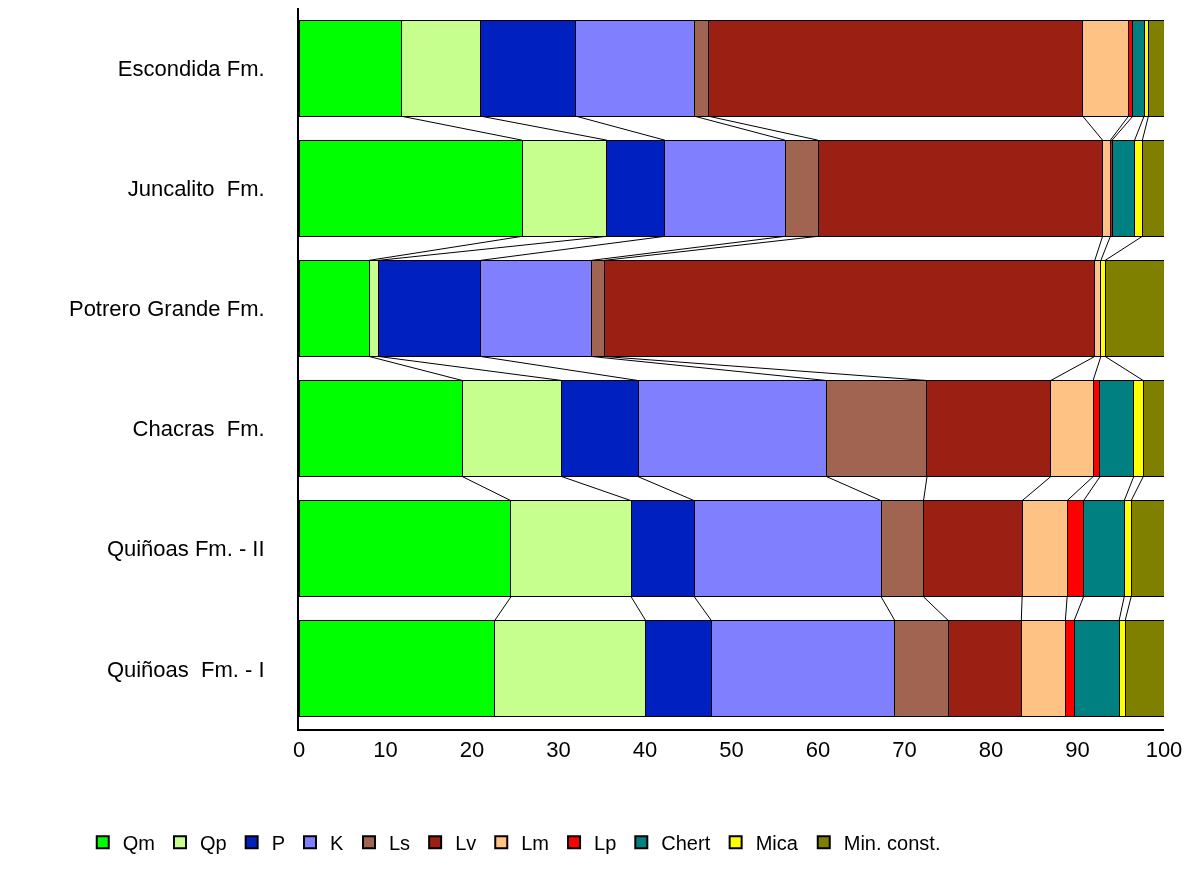  I want to click on y-tick-label: Quiñoas Fm. - II, so click(185, 549).